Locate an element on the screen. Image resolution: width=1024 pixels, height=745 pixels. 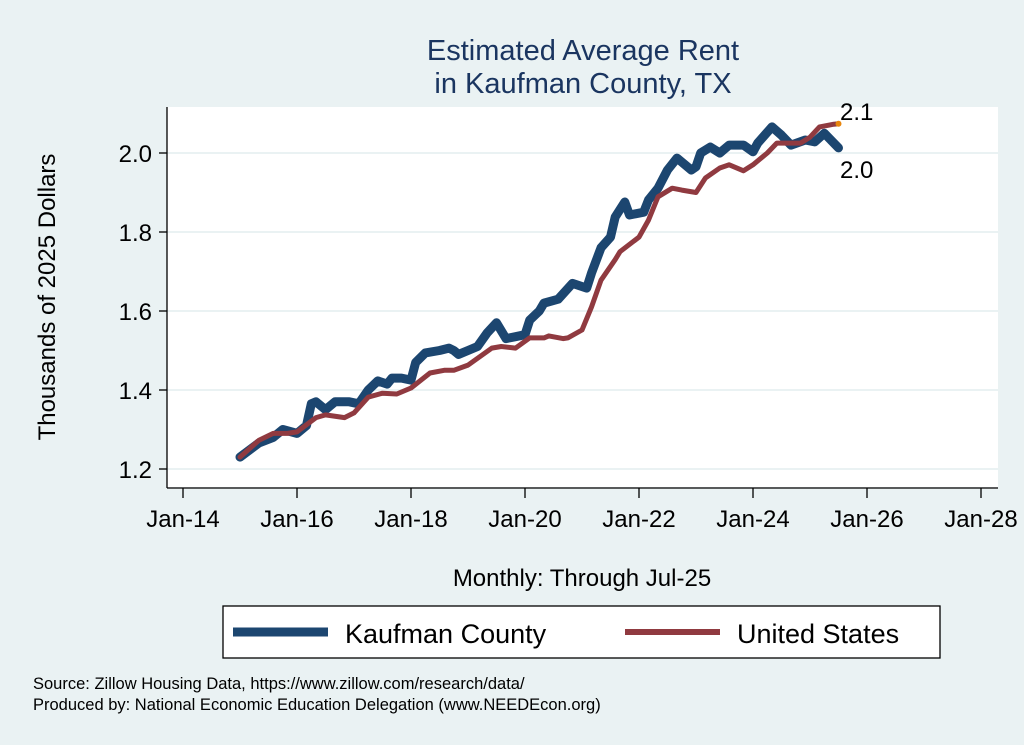
x-tick-label: Jan-14 is located at coordinates (182, 519).